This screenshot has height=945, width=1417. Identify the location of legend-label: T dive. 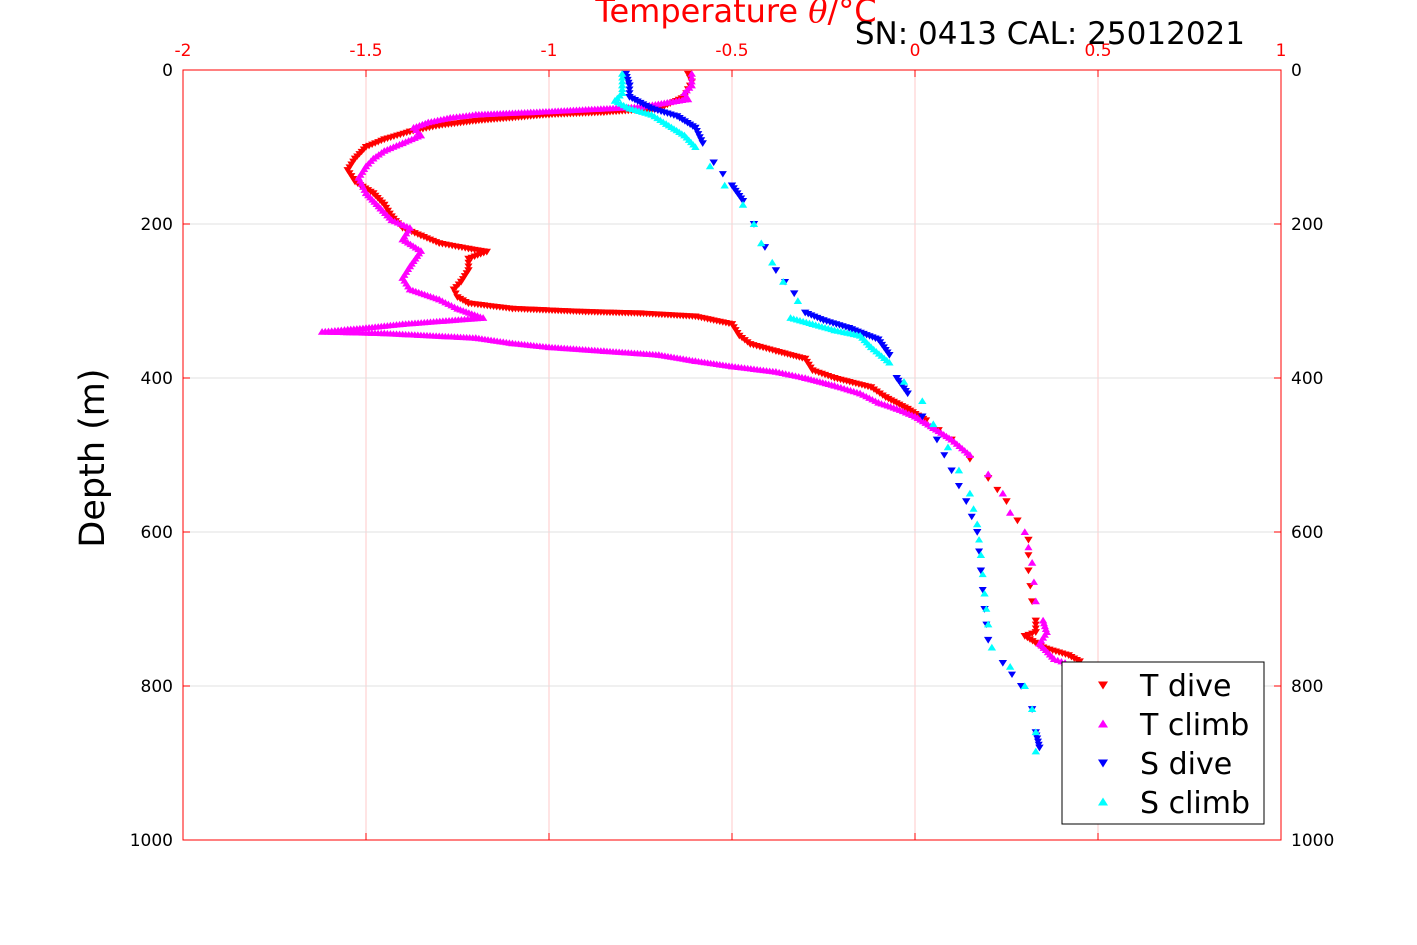
(1185, 686).